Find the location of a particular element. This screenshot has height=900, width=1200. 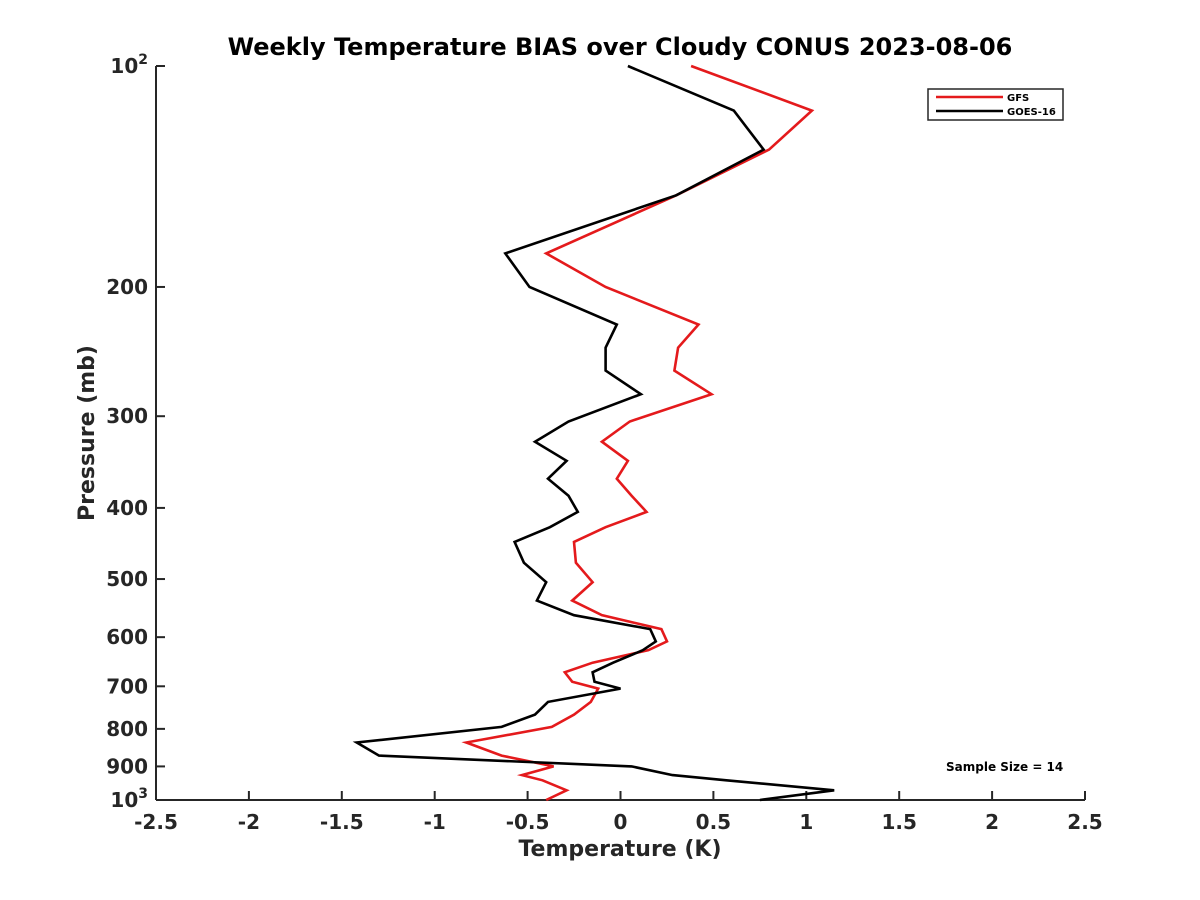

x-tick-label: -2 is located at coordinates (249, 822).